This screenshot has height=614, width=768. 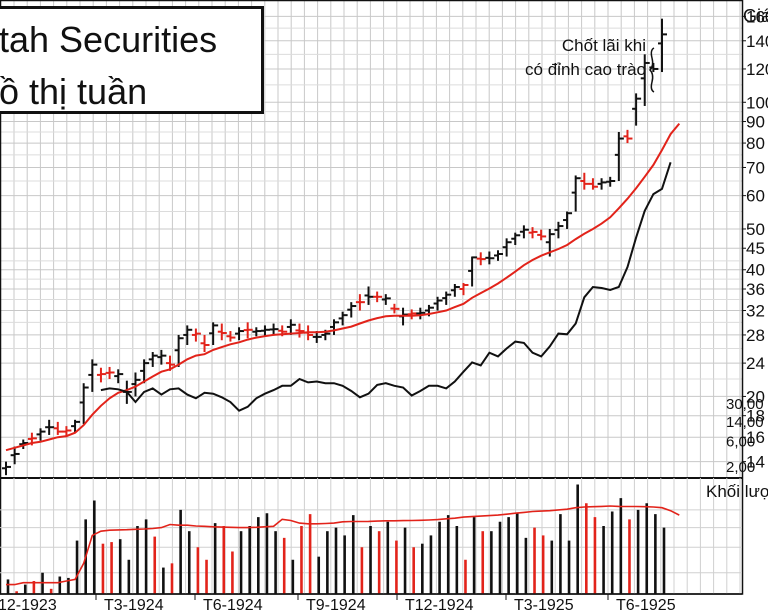 I want to click on volume-axis-label: Khối lượ, so click(x=737, y=491).